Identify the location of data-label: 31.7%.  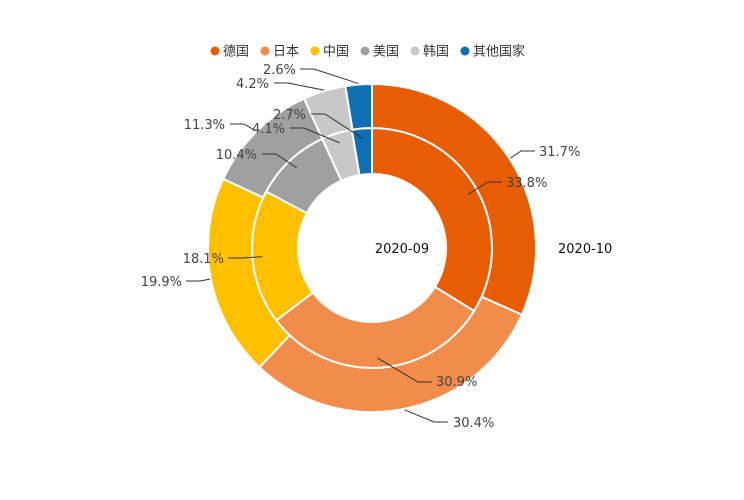
(559, 152).